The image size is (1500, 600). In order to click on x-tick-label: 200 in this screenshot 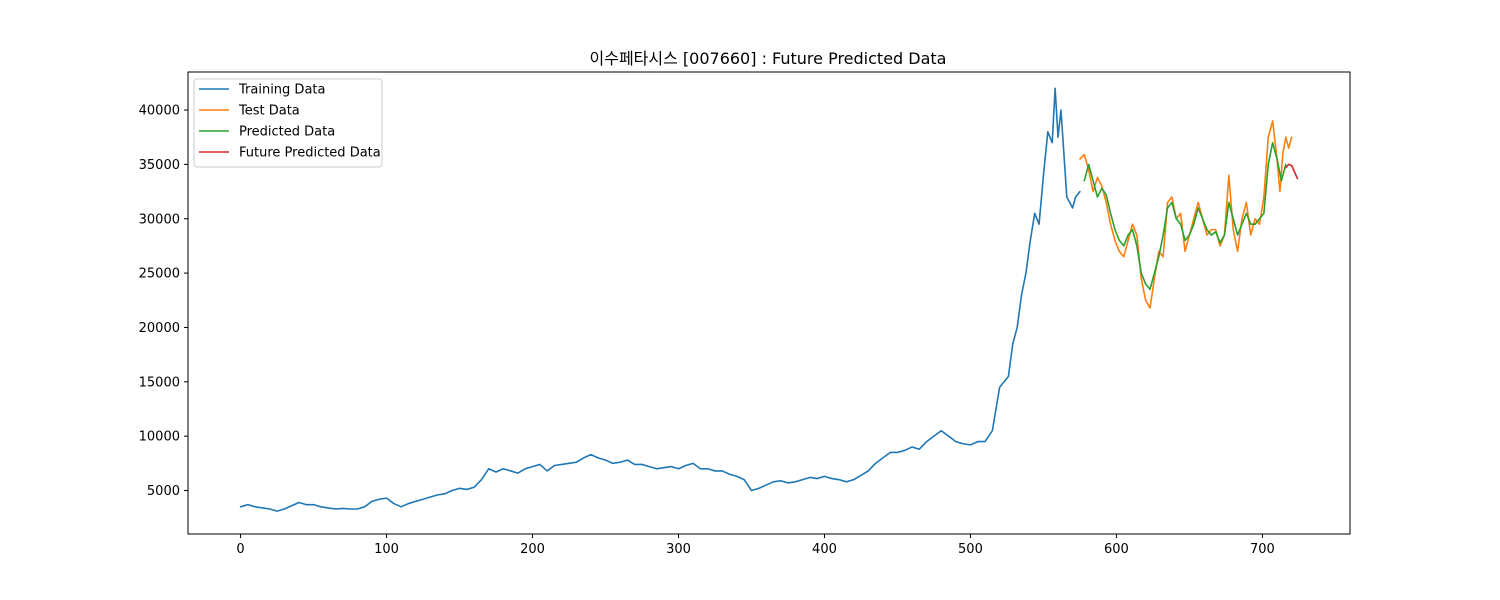, I will do `click(532, 549)`.